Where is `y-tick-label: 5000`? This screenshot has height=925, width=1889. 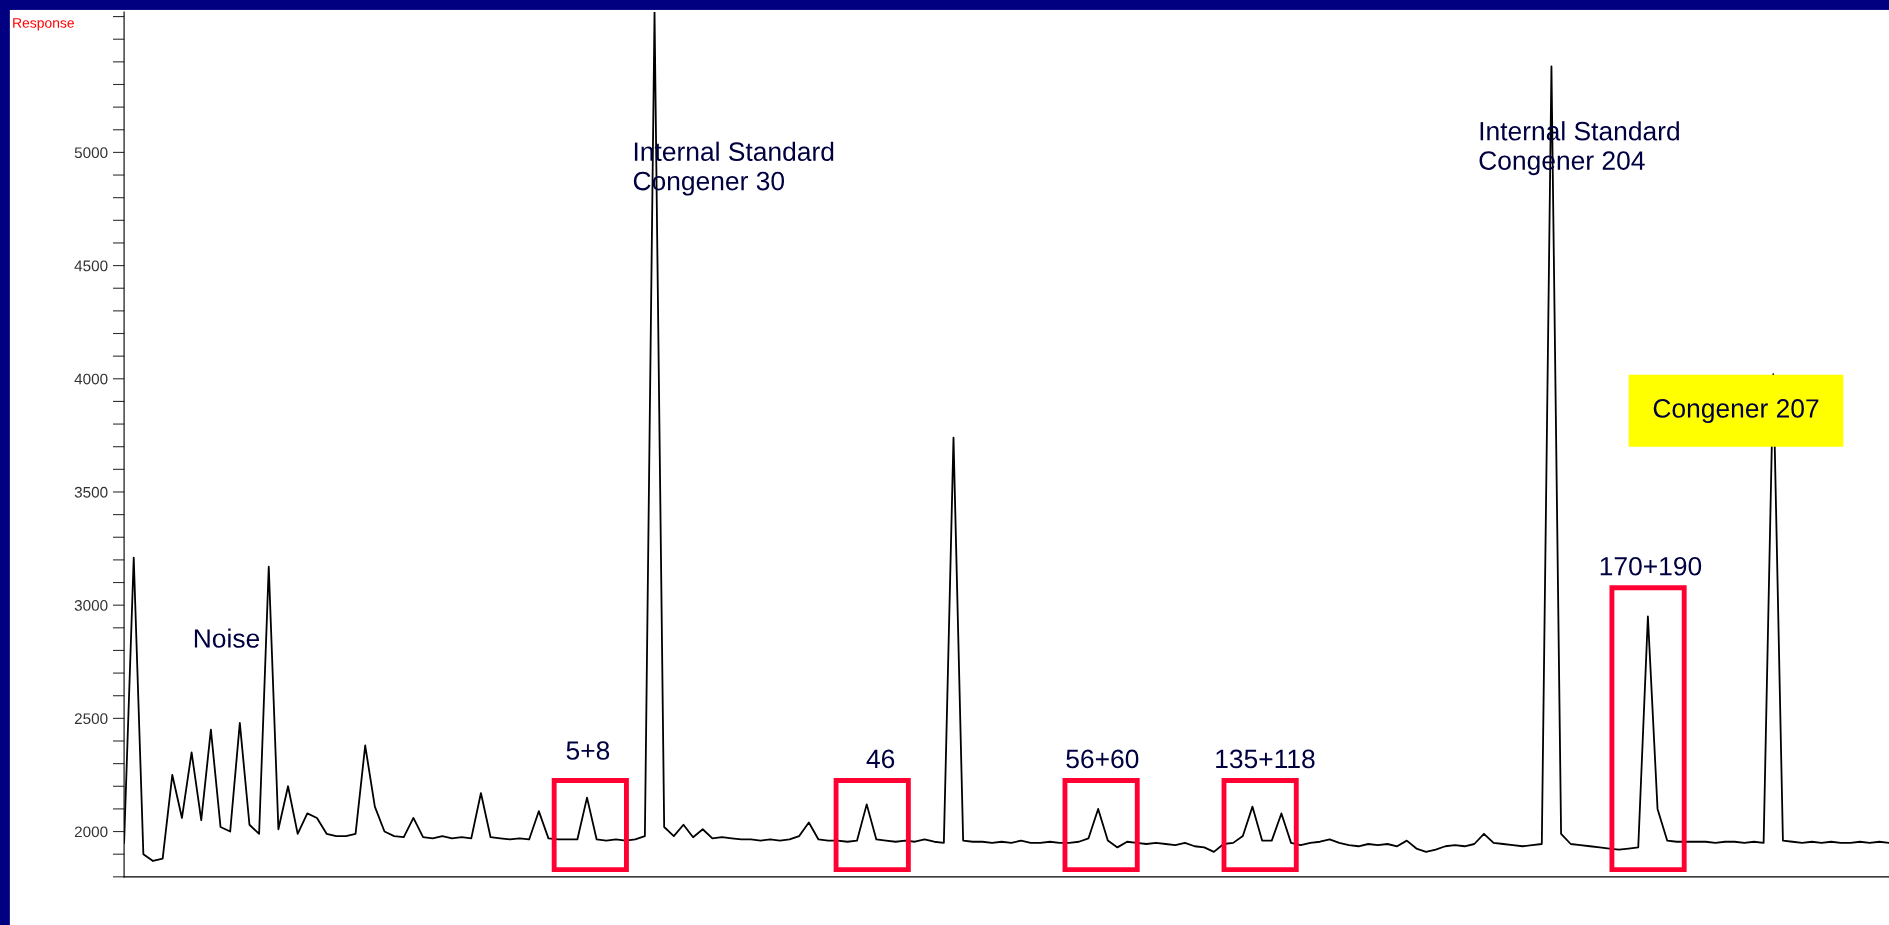 y-tick-label: 5000 is located at coordinates (91, 153).